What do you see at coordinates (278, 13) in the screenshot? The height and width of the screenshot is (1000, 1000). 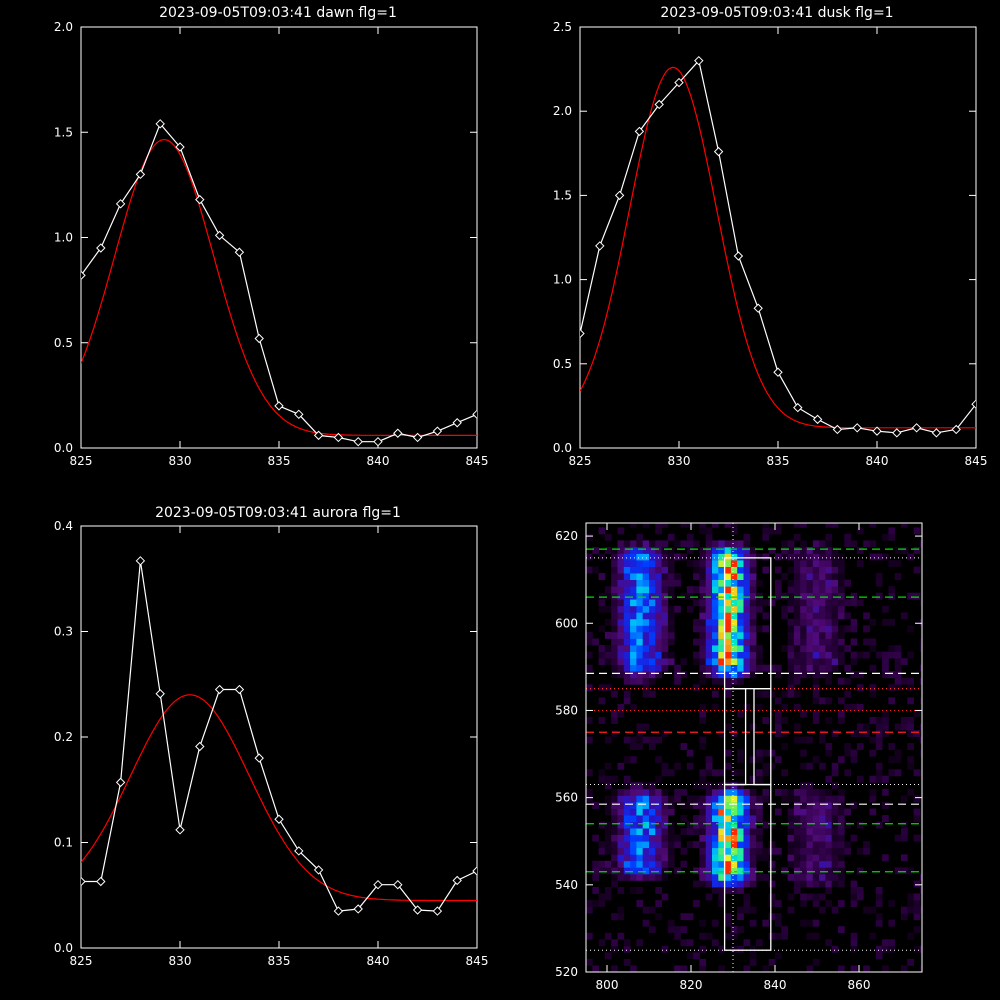 I see `dawn-chart-title: 2023-09-05T09:03:41 dawn flg=1` at bounding box center [278, 13].